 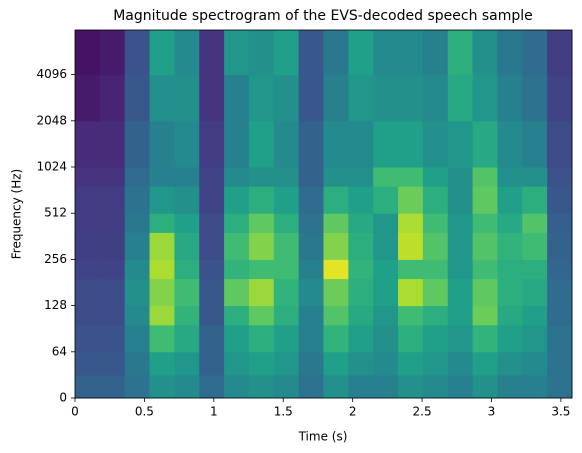 What do you see at coordinates (144, 412) in the screenshot?
I see `x-tick-label: 0.5` at bounding box center [144, 412].